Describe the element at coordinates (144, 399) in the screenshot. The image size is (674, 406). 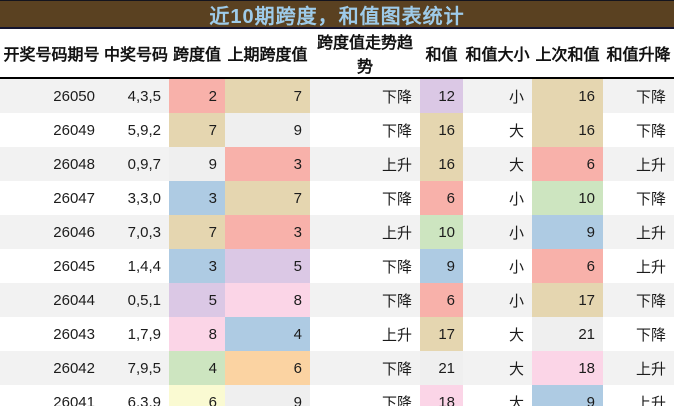
I see `cell-winning-numbers: 6,3,9` at that location.